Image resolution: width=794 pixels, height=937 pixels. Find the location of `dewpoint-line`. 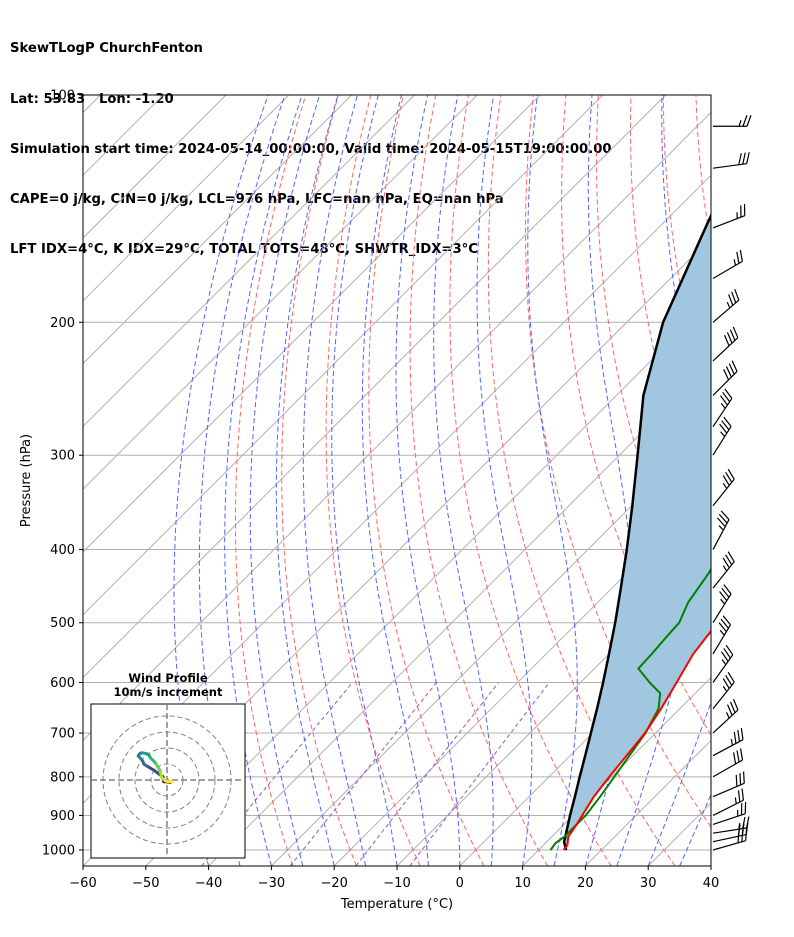

dewpoint-line is located at coordinates (630, 709).